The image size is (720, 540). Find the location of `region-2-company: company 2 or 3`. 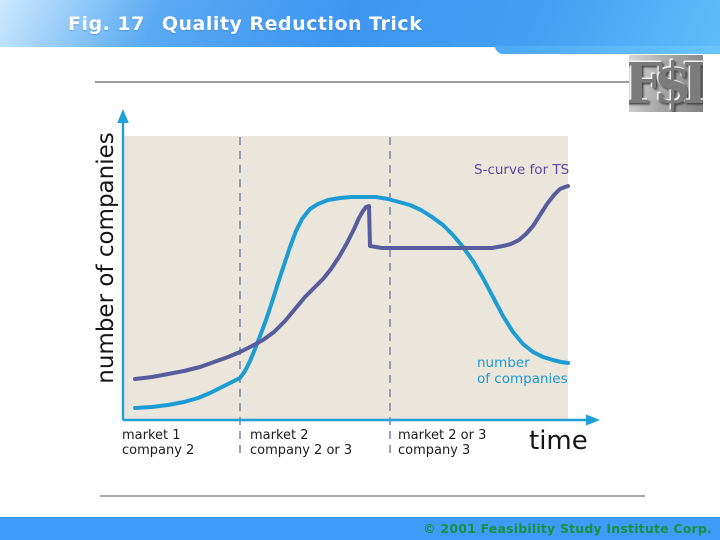

region-2-company: company 2 or 3 is located at coordinates (301, 450).